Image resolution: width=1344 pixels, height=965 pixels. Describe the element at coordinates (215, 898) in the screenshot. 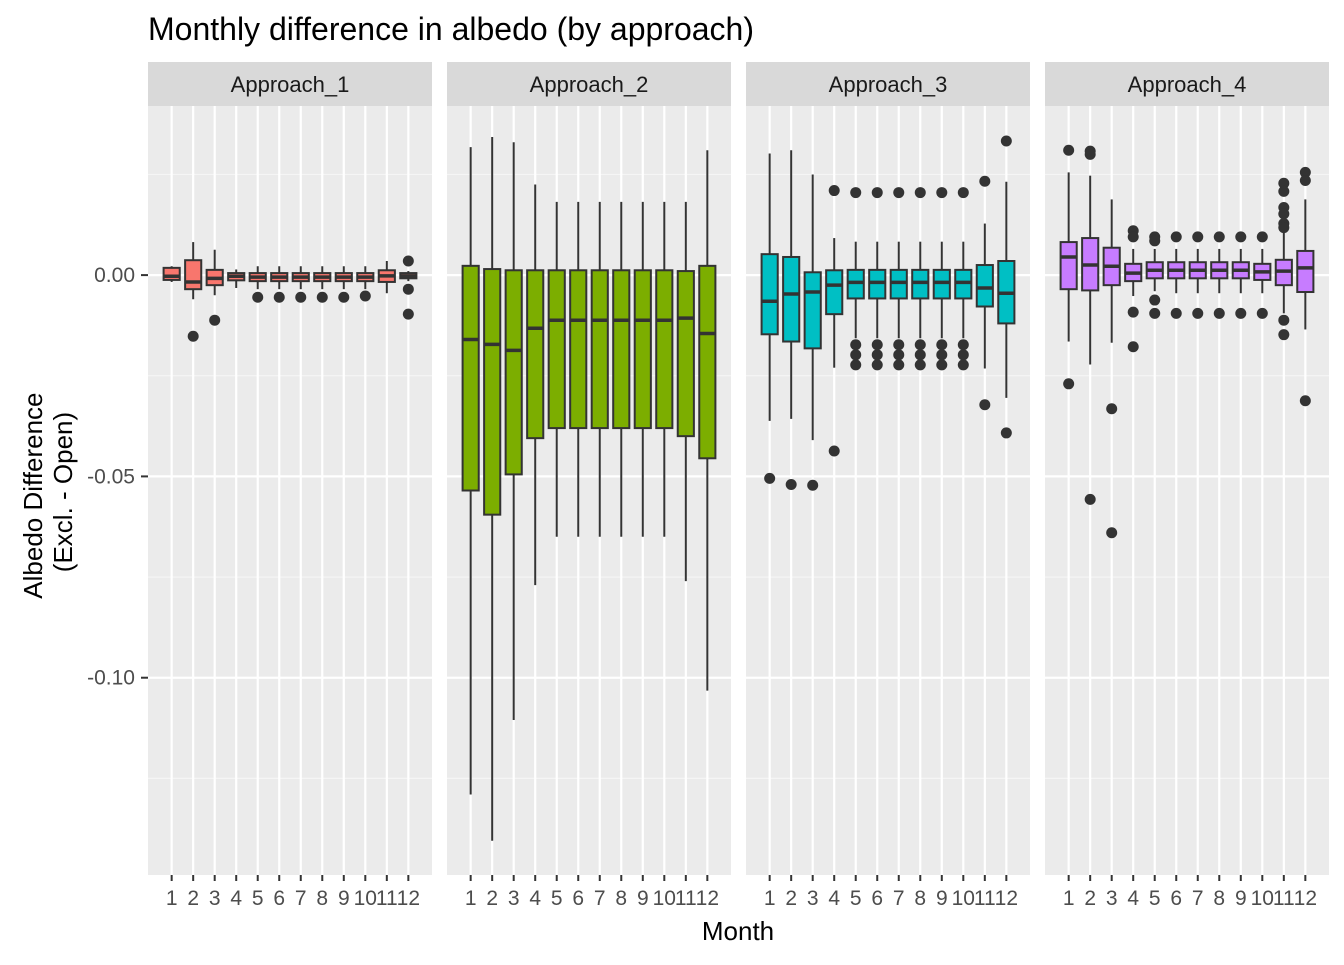

I see `x-tick-label: 3` at that location.